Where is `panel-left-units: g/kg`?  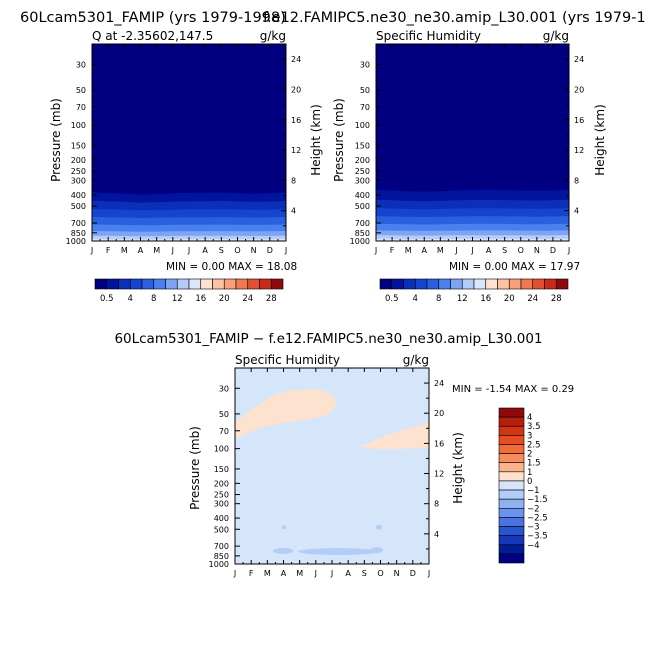
panel-left-units: g/kg is located at coordinates (273, 36).